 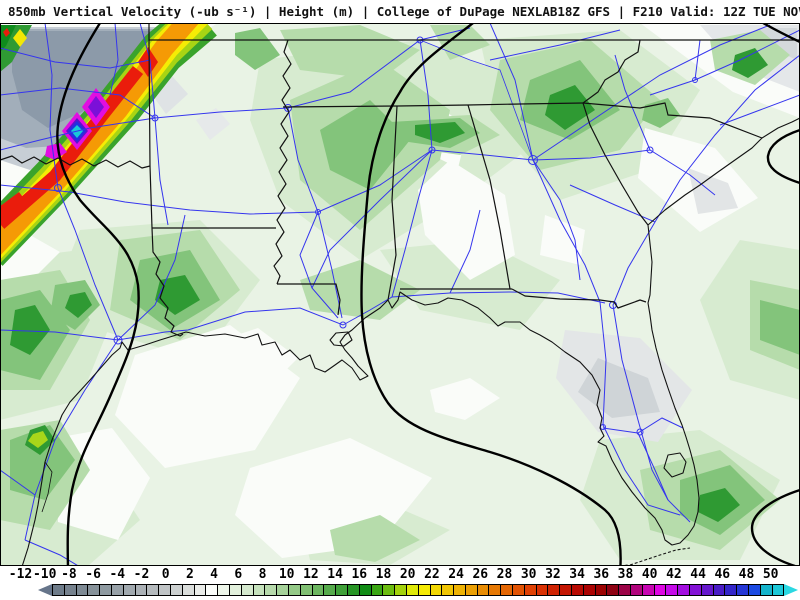 I want to click on colorbar-tick: 24, so click(x=456, y=574).